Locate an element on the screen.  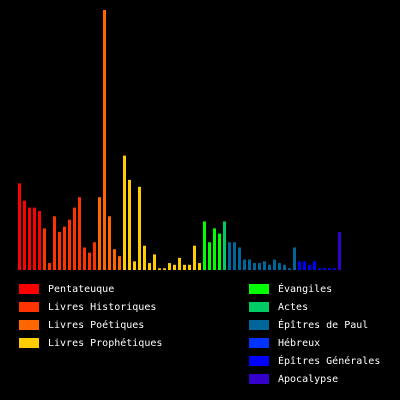
legend-label: Épîtres de Paul is located at coordinates (323, 325).